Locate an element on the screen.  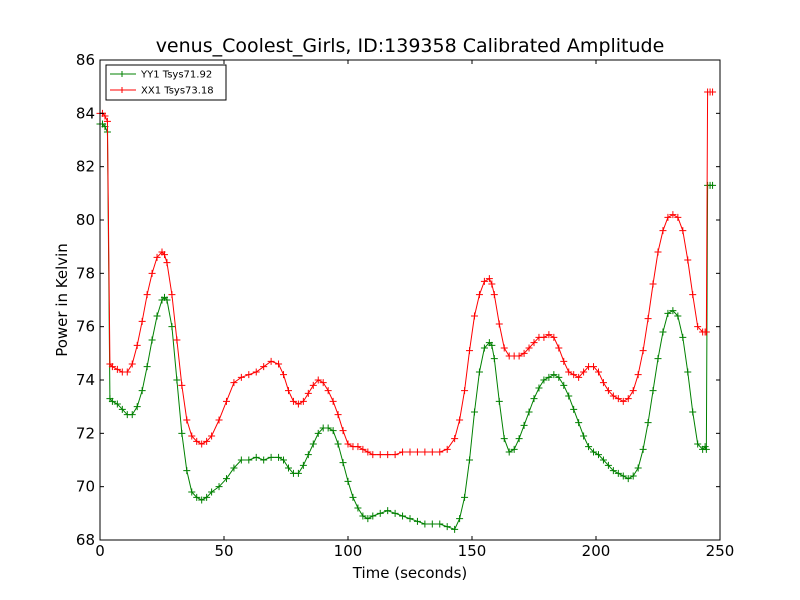
y-tick-label: 82 is located at coordinates (85, 167).